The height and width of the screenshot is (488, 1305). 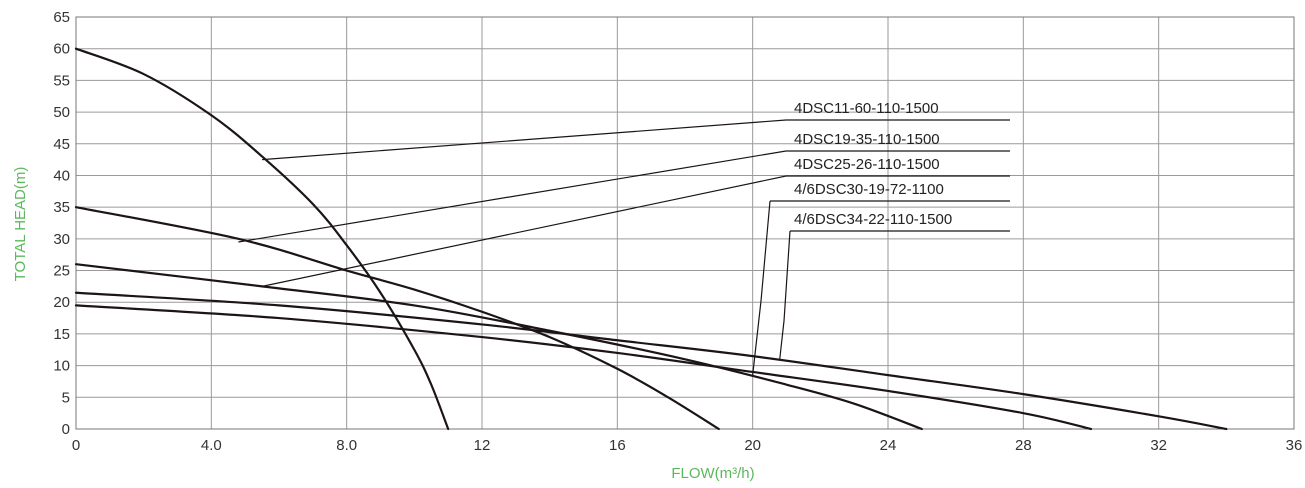 What do you see at coordinates (61, 334) in the screenshot?
I see `y-tick-label: 15` at bounding box center [61, 334].